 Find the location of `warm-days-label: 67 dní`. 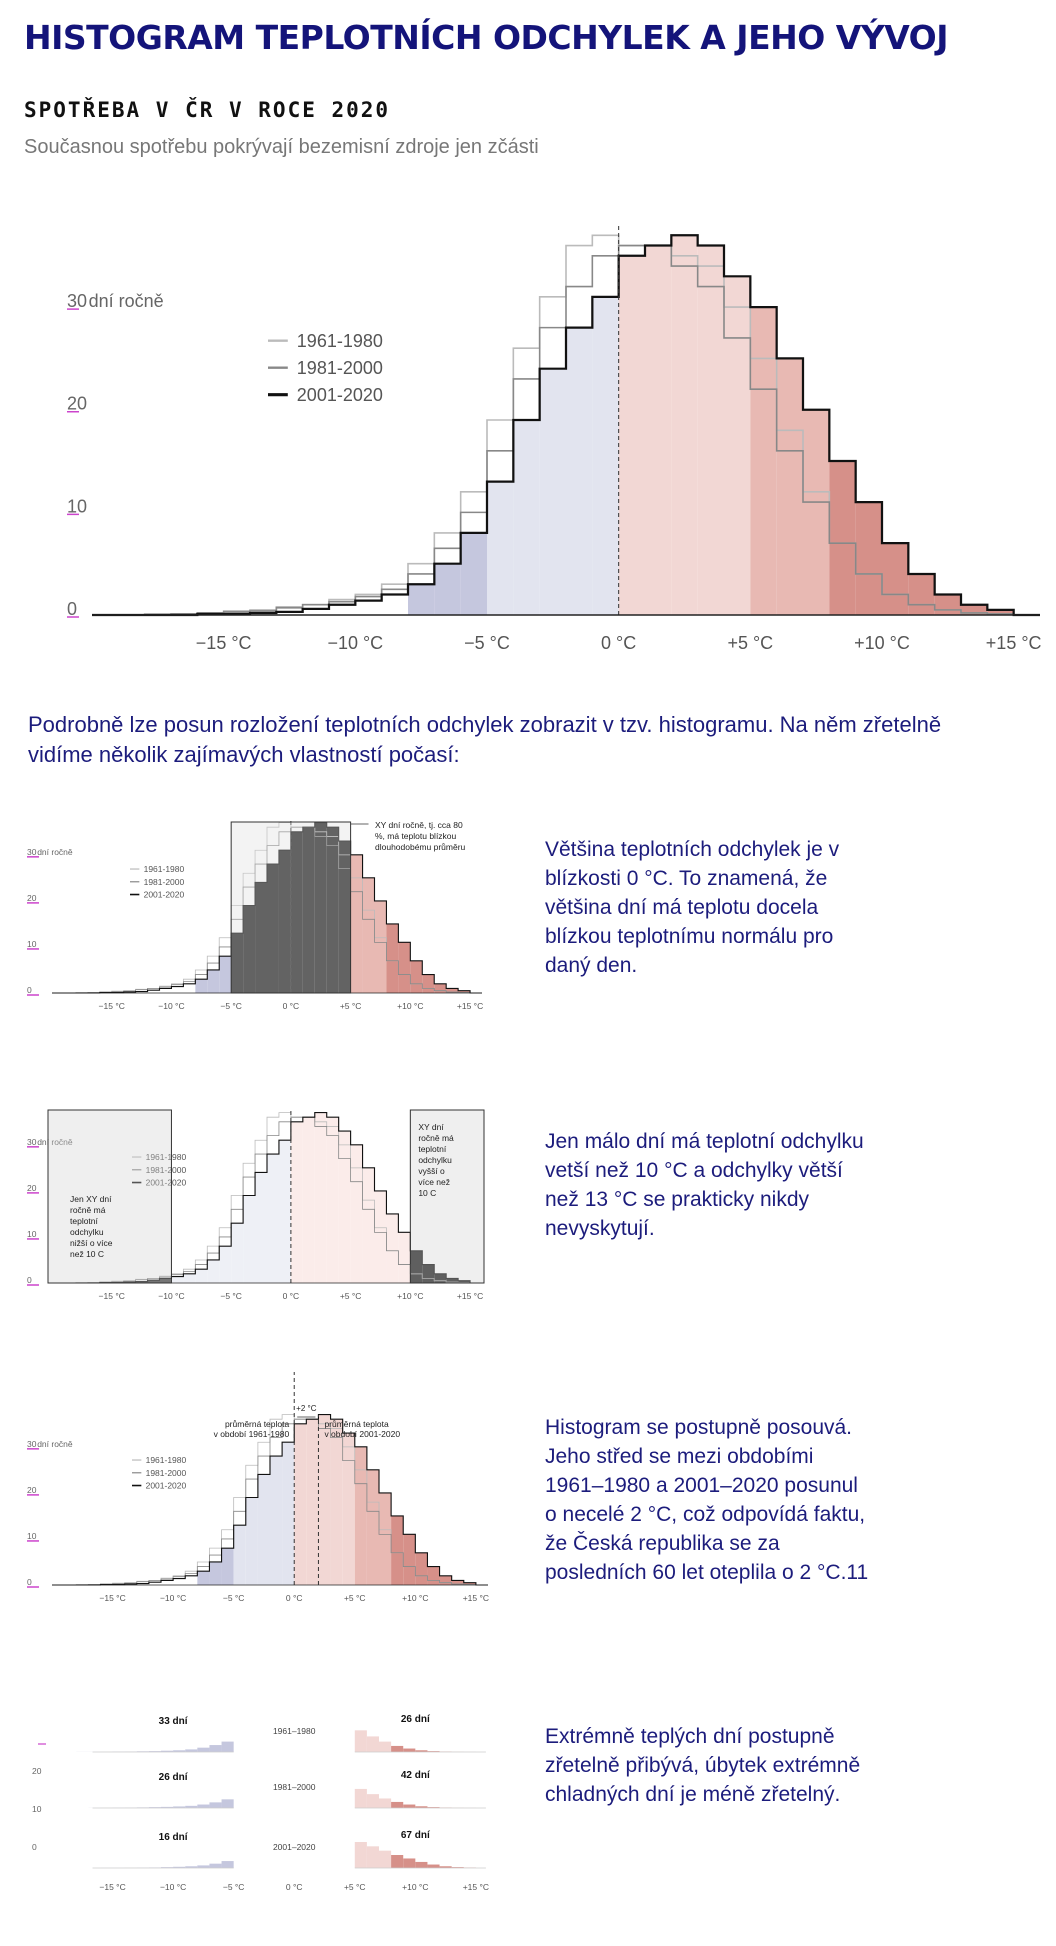

warm-days-label: 67 dní is located at coordinates (416, 1835).